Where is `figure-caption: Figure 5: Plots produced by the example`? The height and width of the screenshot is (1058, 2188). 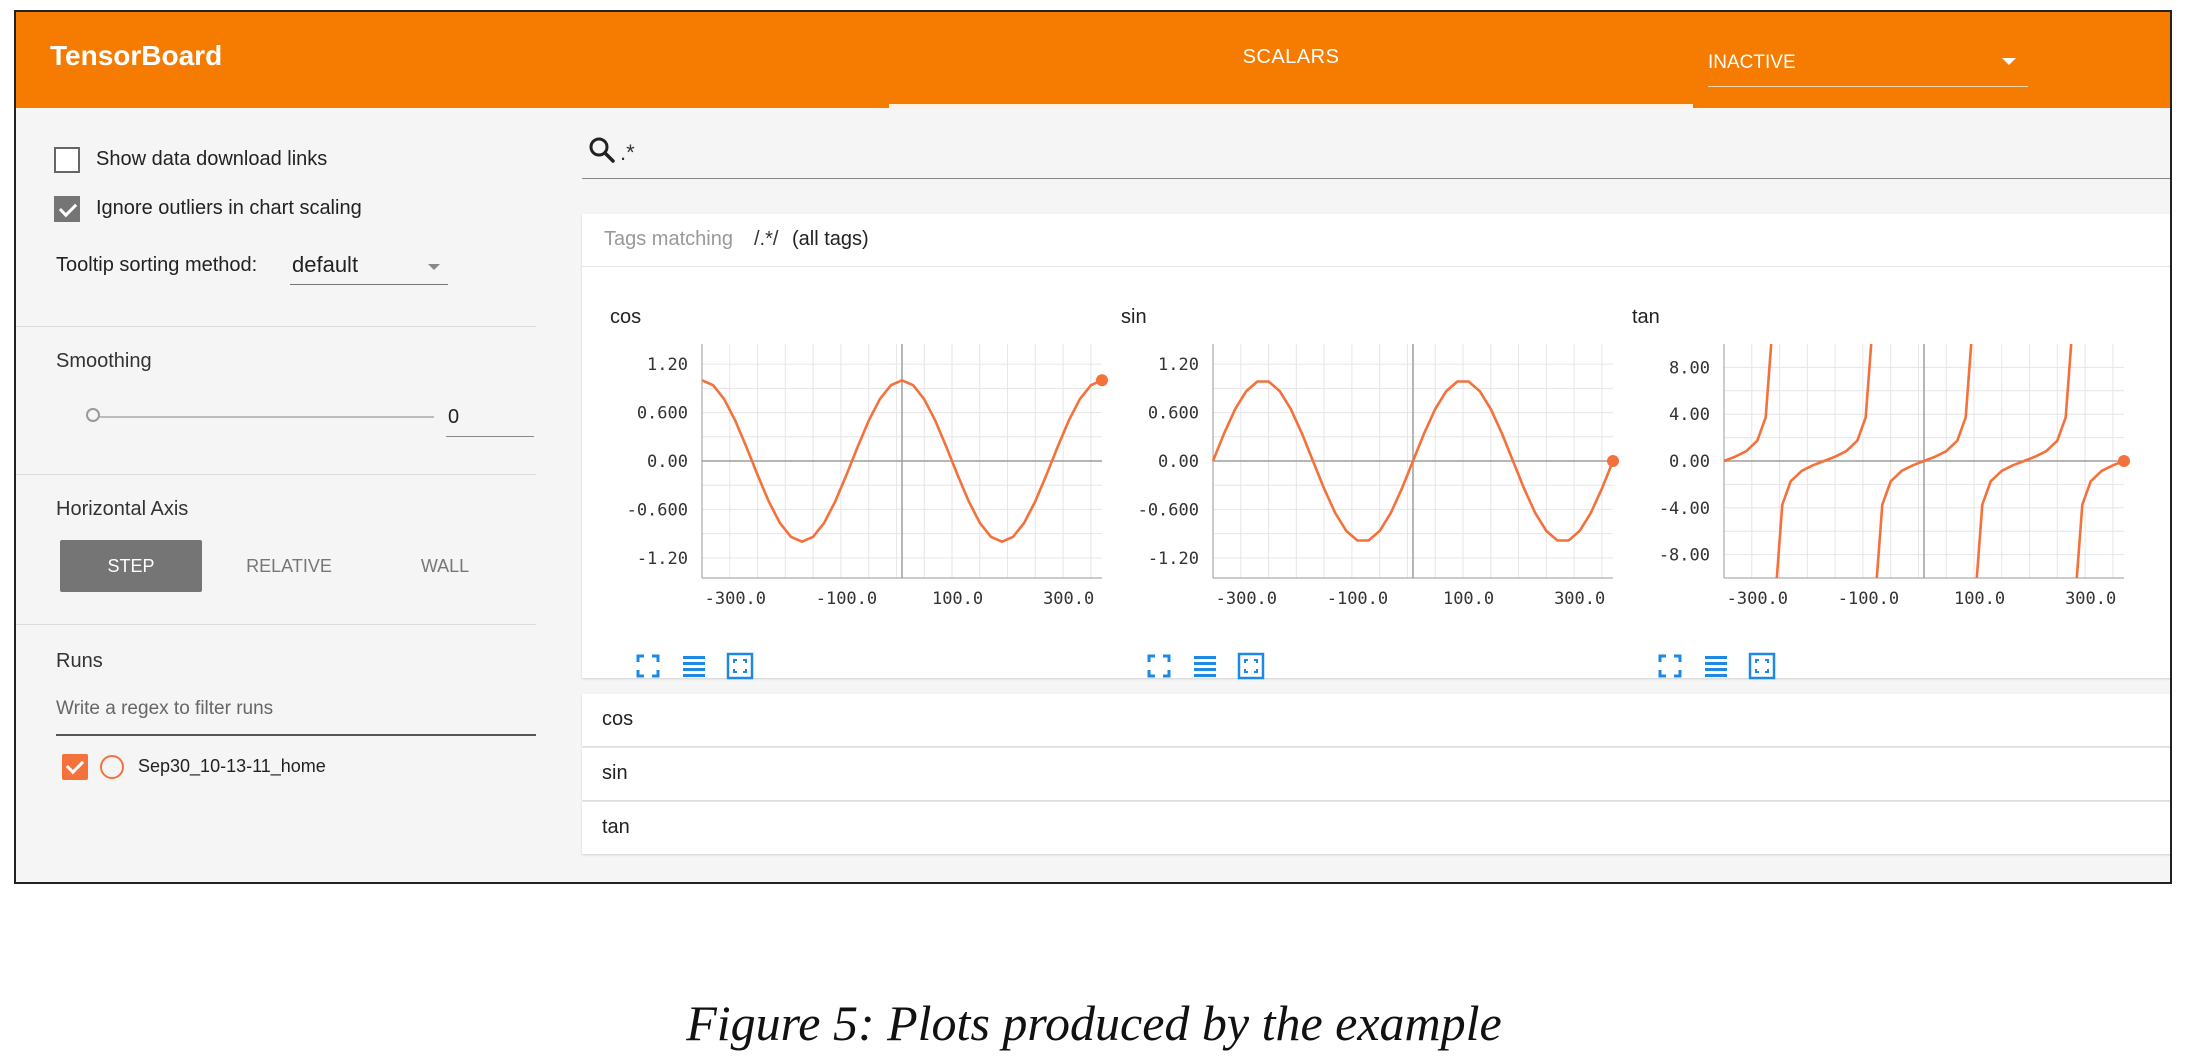 figure-caption: Figure 5: Plots produced by the example is located at coordinates (1094, 1023).